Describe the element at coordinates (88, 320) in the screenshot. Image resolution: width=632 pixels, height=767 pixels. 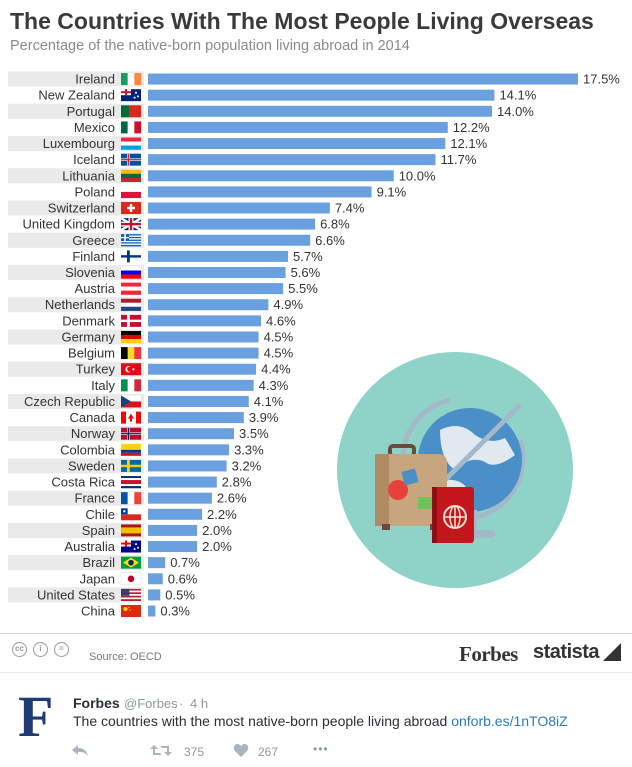
I see `category-label: Denmark` at that location.